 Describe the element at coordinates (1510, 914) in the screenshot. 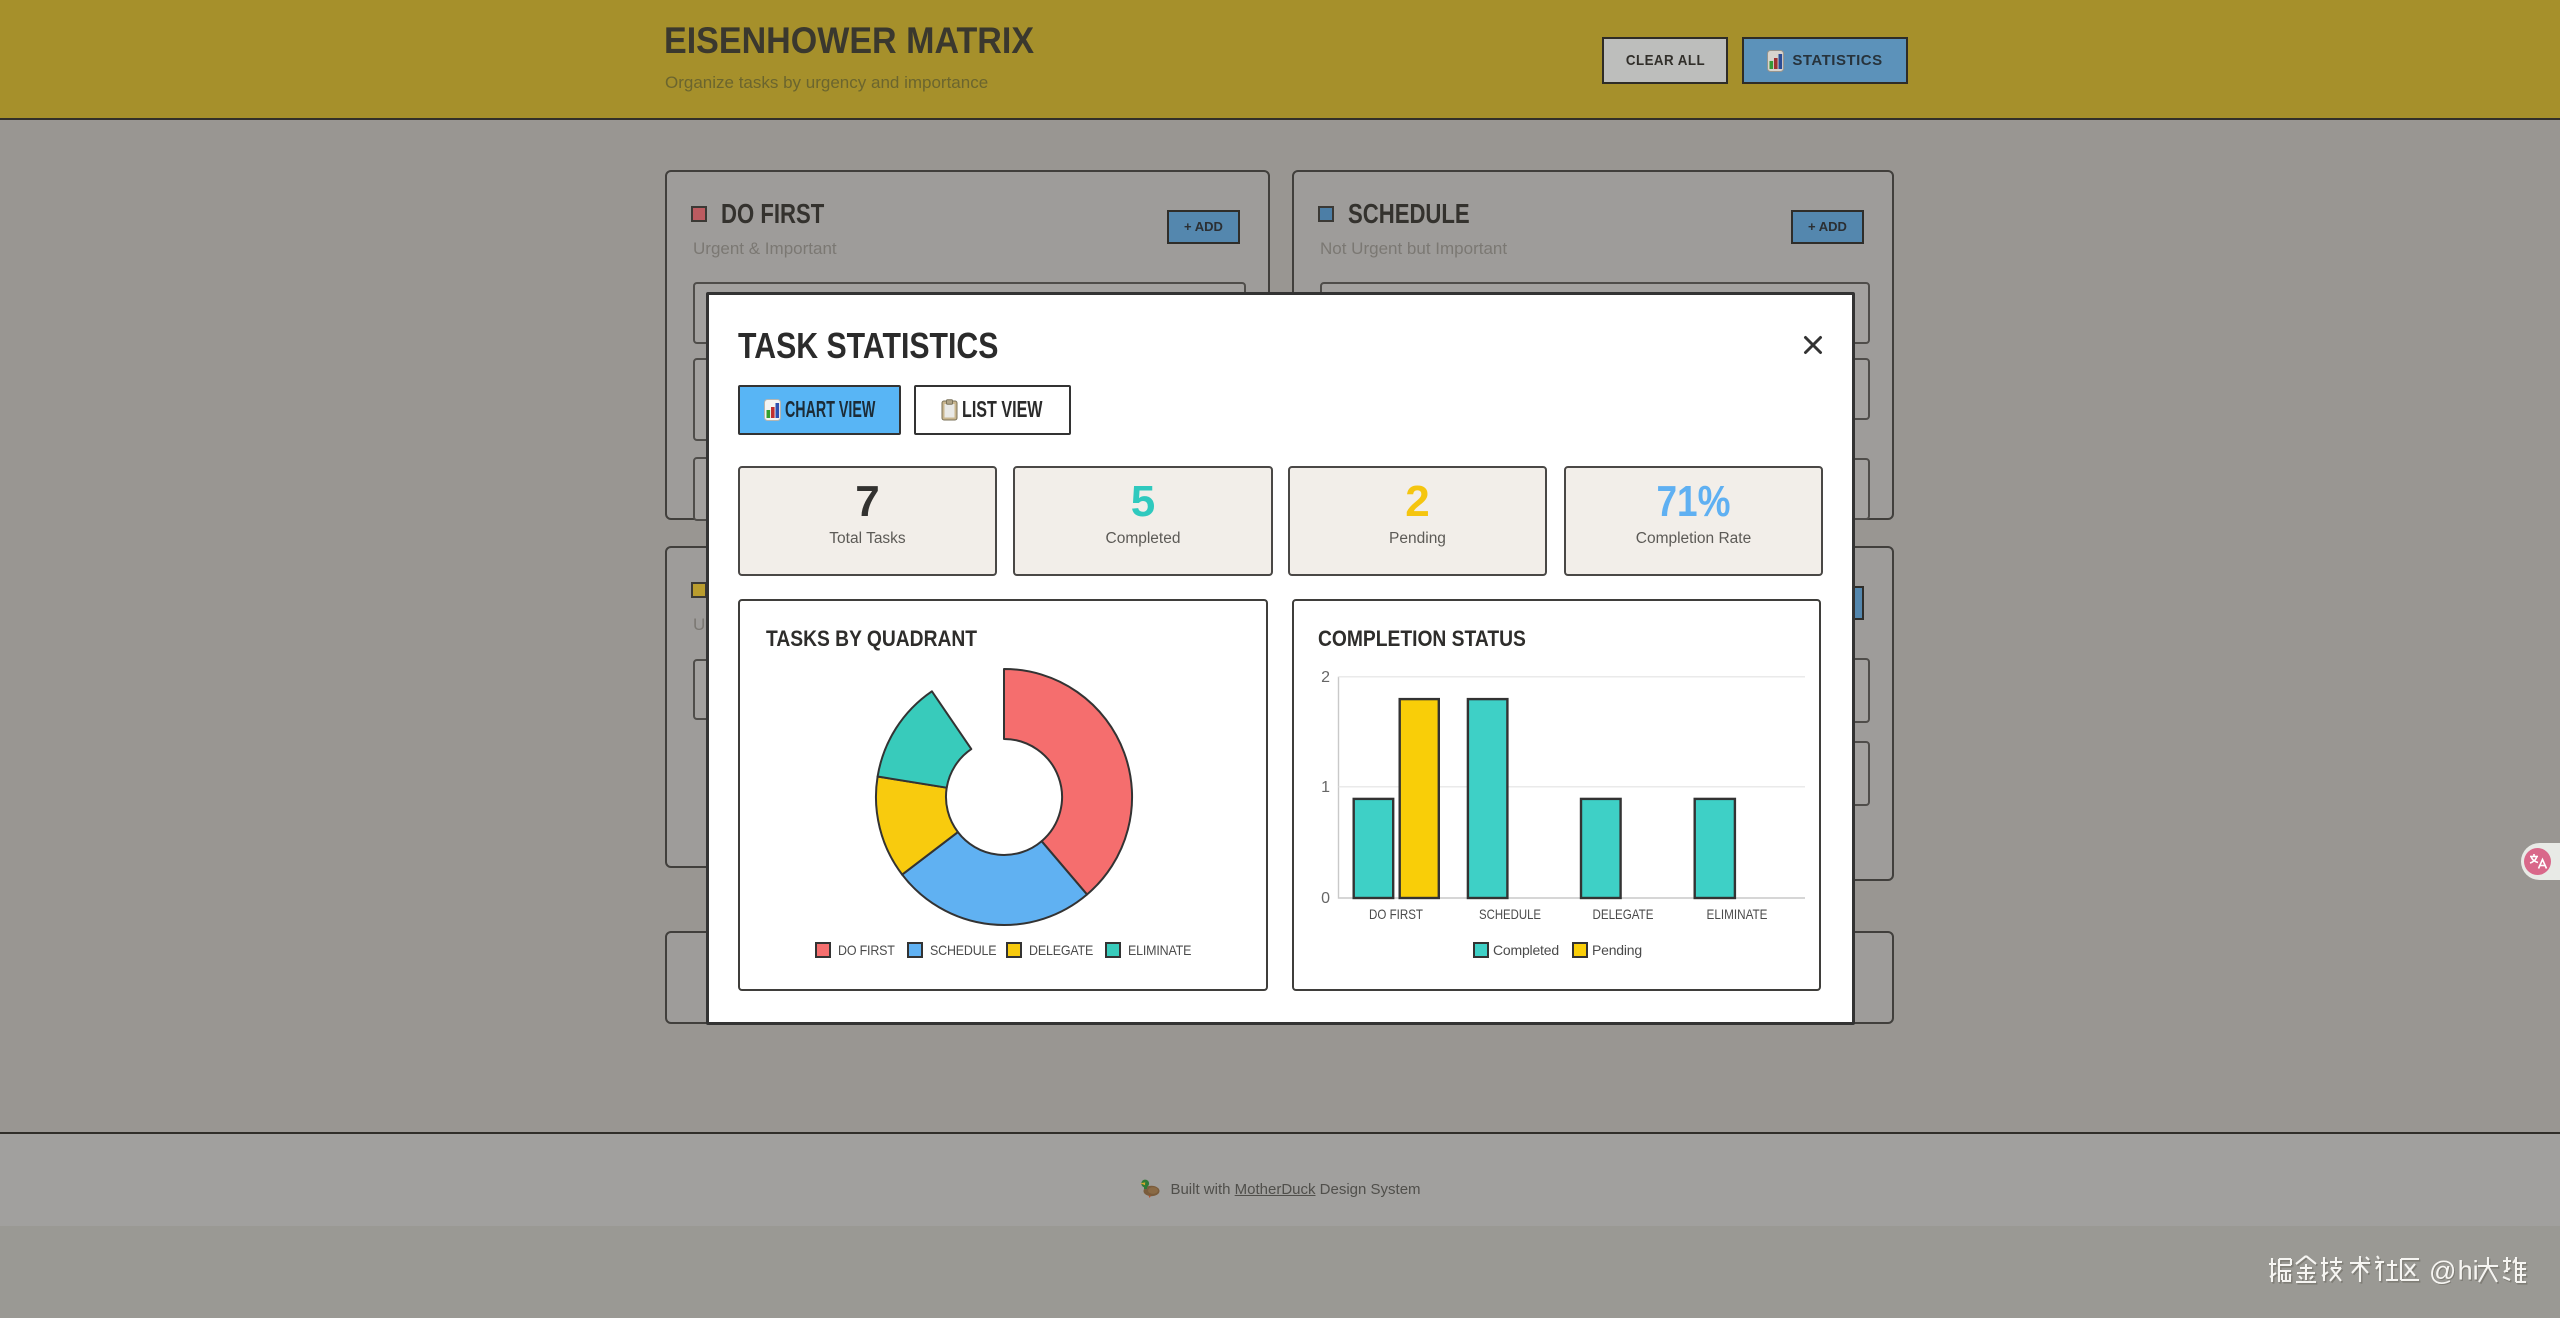

I see `svg-text: SCHEDULE` at that location.